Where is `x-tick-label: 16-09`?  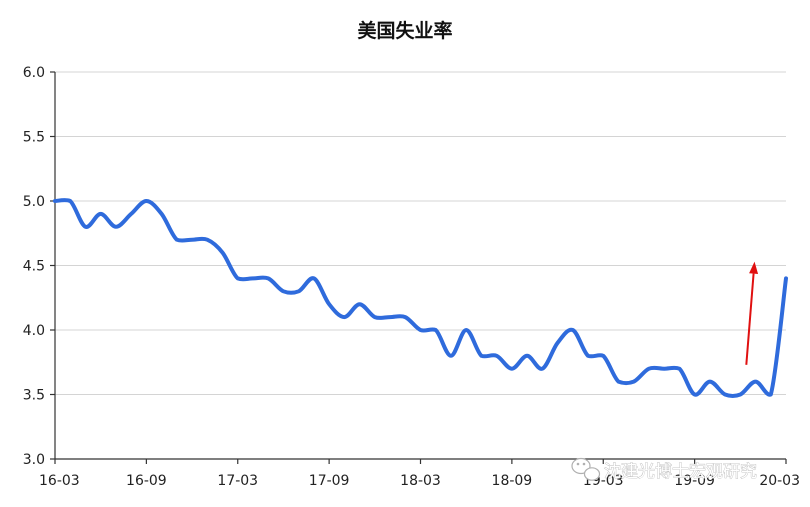
x-tick-label: 16-09 is located at coordinates (146, 481).